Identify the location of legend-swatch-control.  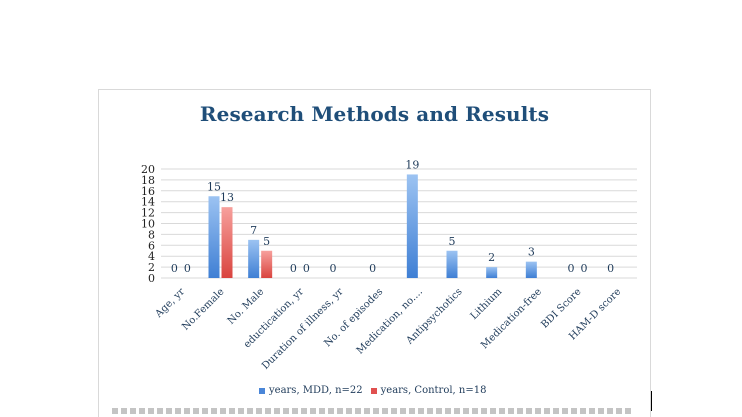
(373, 390).